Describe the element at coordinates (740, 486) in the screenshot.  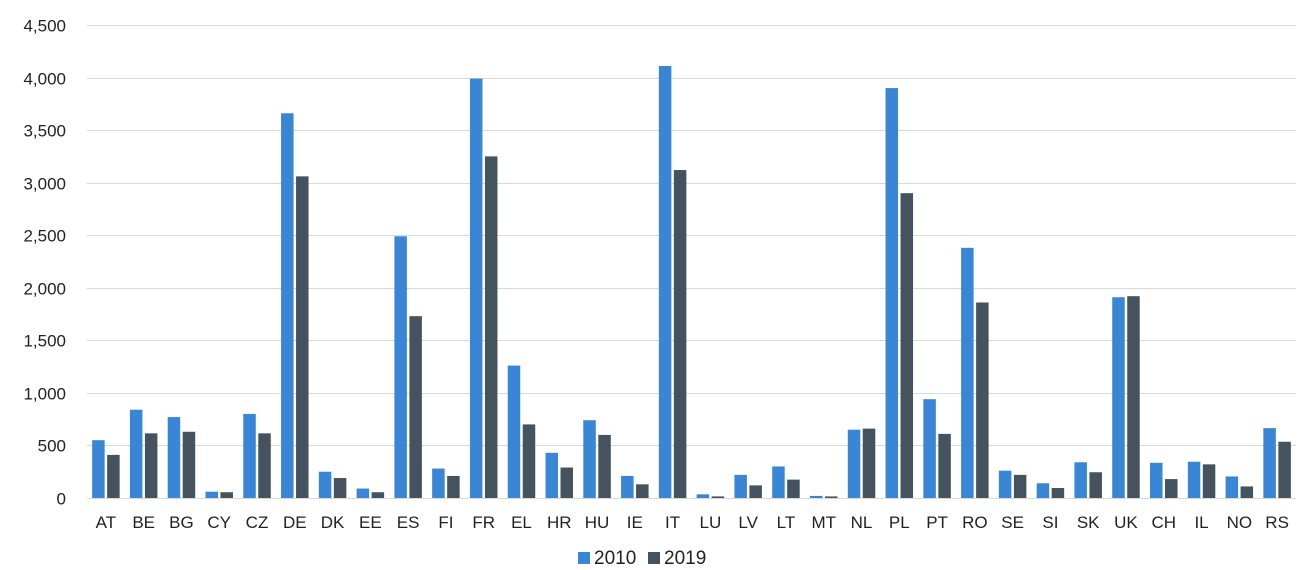
I see `bar-2010-LV` at that location.